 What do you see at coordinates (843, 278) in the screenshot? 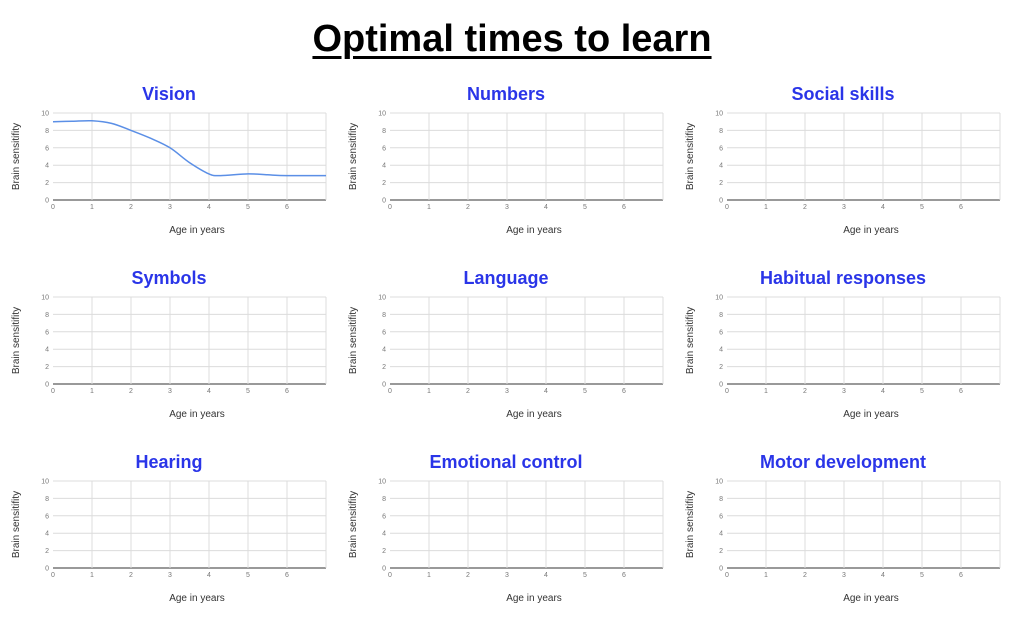
I see `chart-title: Habitual responses` at bounding box center [843, 278].